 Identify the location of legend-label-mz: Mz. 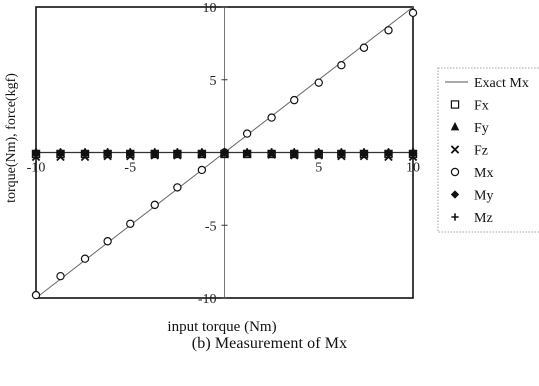
(483, 218).